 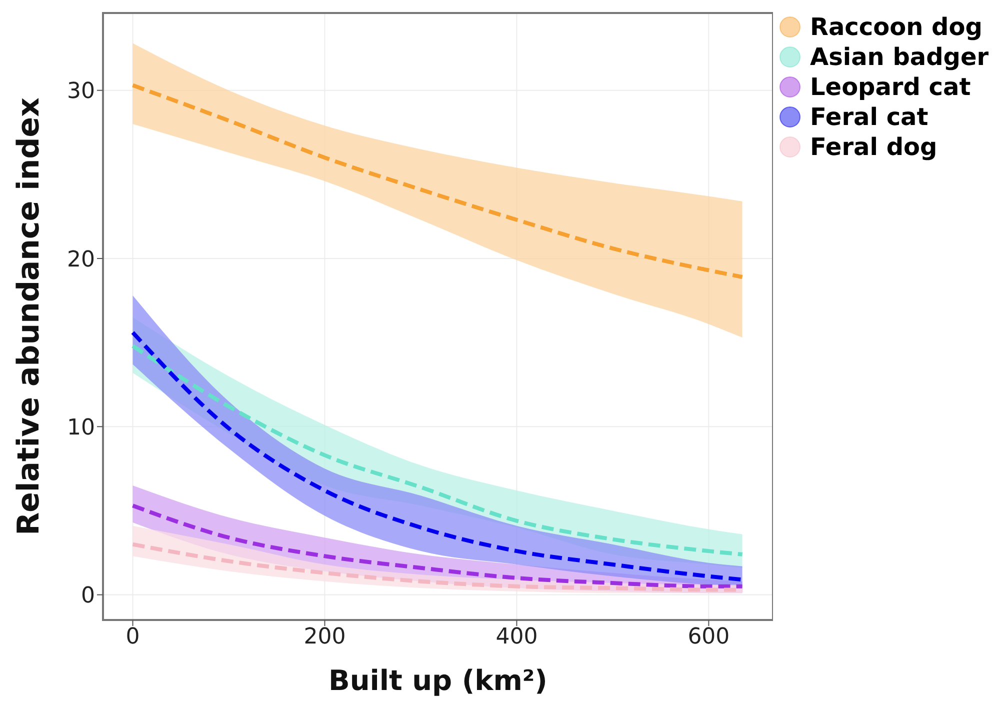 I want to click on y-tick-label: 20, so click(x=81, y=259).